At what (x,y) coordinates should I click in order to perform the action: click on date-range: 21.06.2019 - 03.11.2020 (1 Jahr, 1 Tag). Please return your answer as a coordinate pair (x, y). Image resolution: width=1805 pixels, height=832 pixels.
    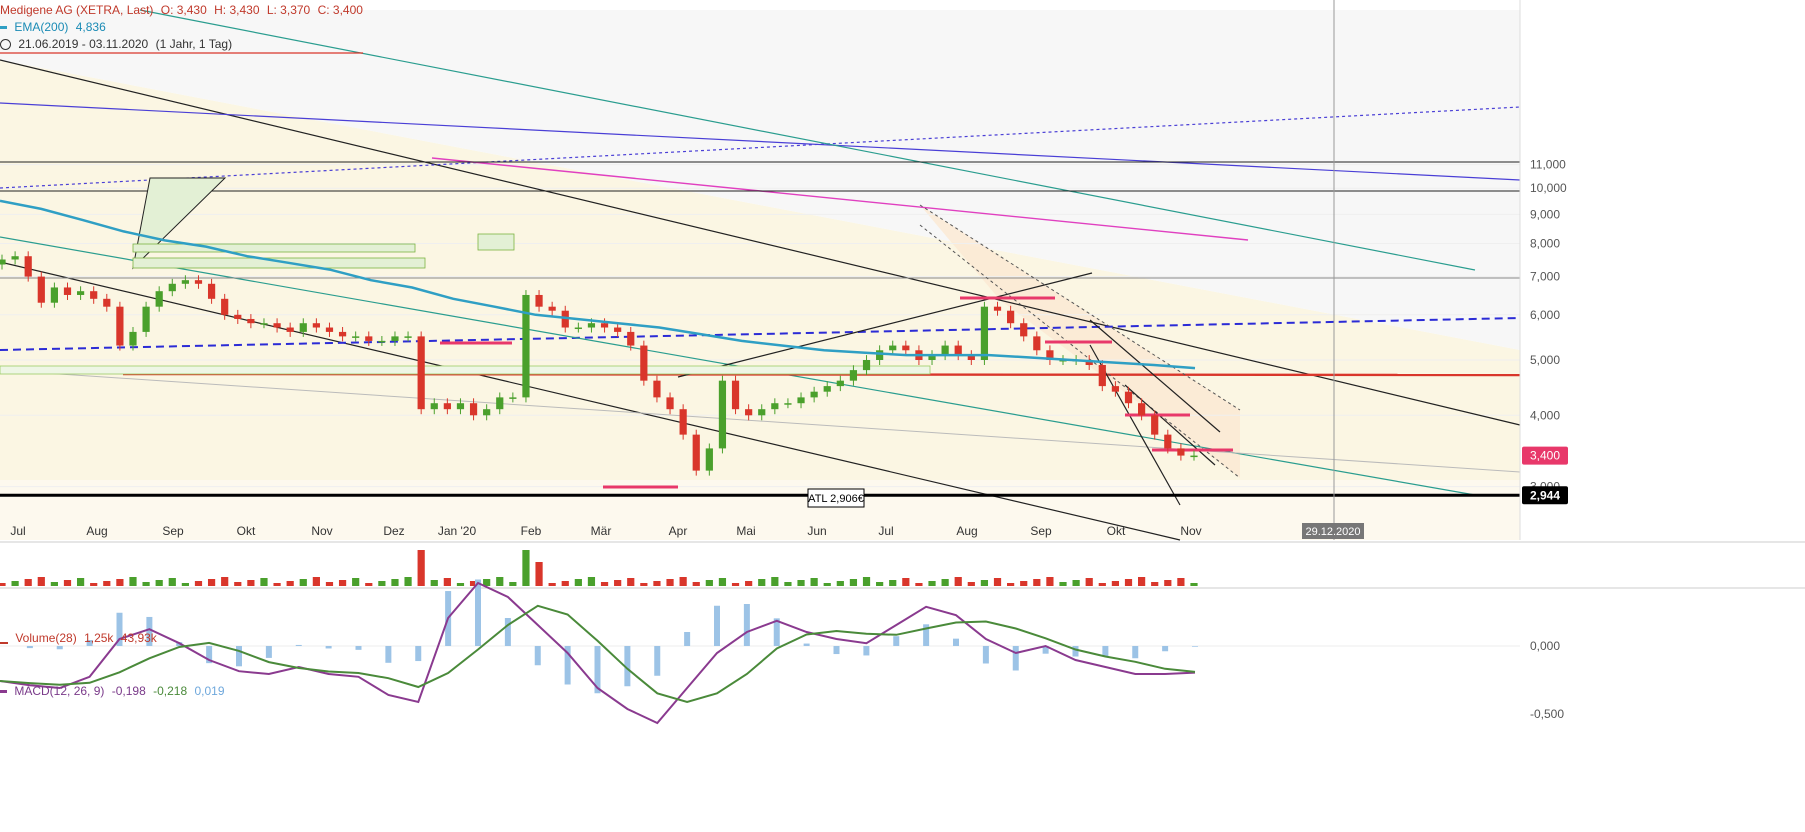
    Looking at the image, I should click on (118, 44).